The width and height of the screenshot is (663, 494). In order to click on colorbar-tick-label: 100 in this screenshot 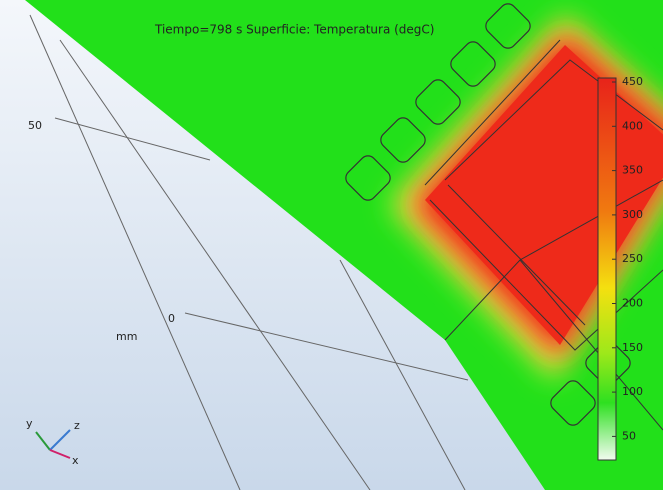, I will do `click(632, 391)`.